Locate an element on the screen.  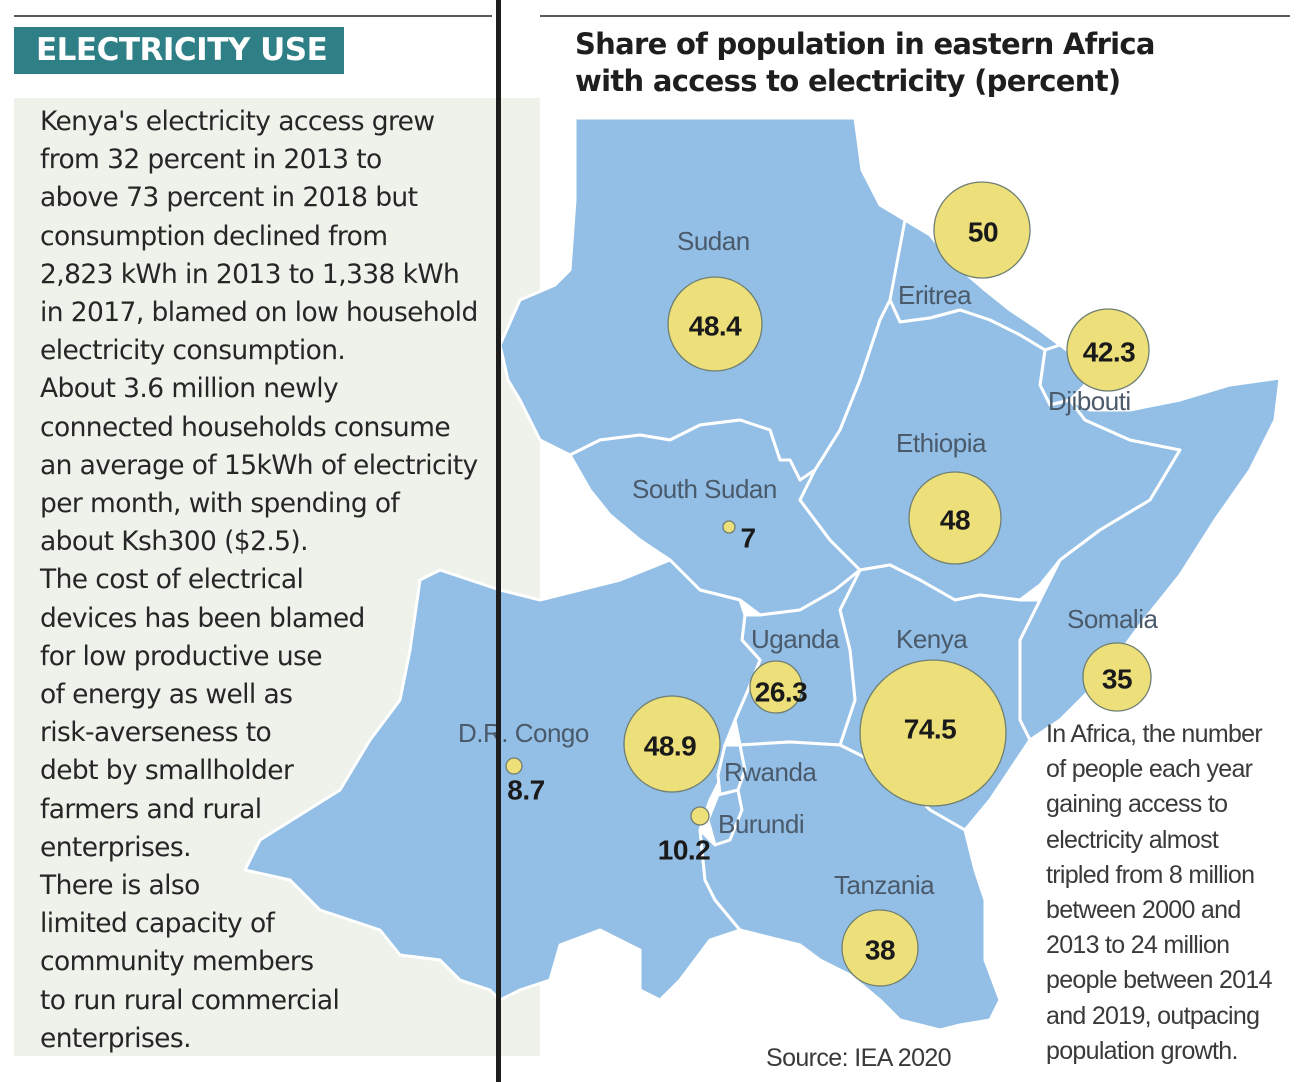
value-sudan: 48.4 is located at coordinates (715, 326).